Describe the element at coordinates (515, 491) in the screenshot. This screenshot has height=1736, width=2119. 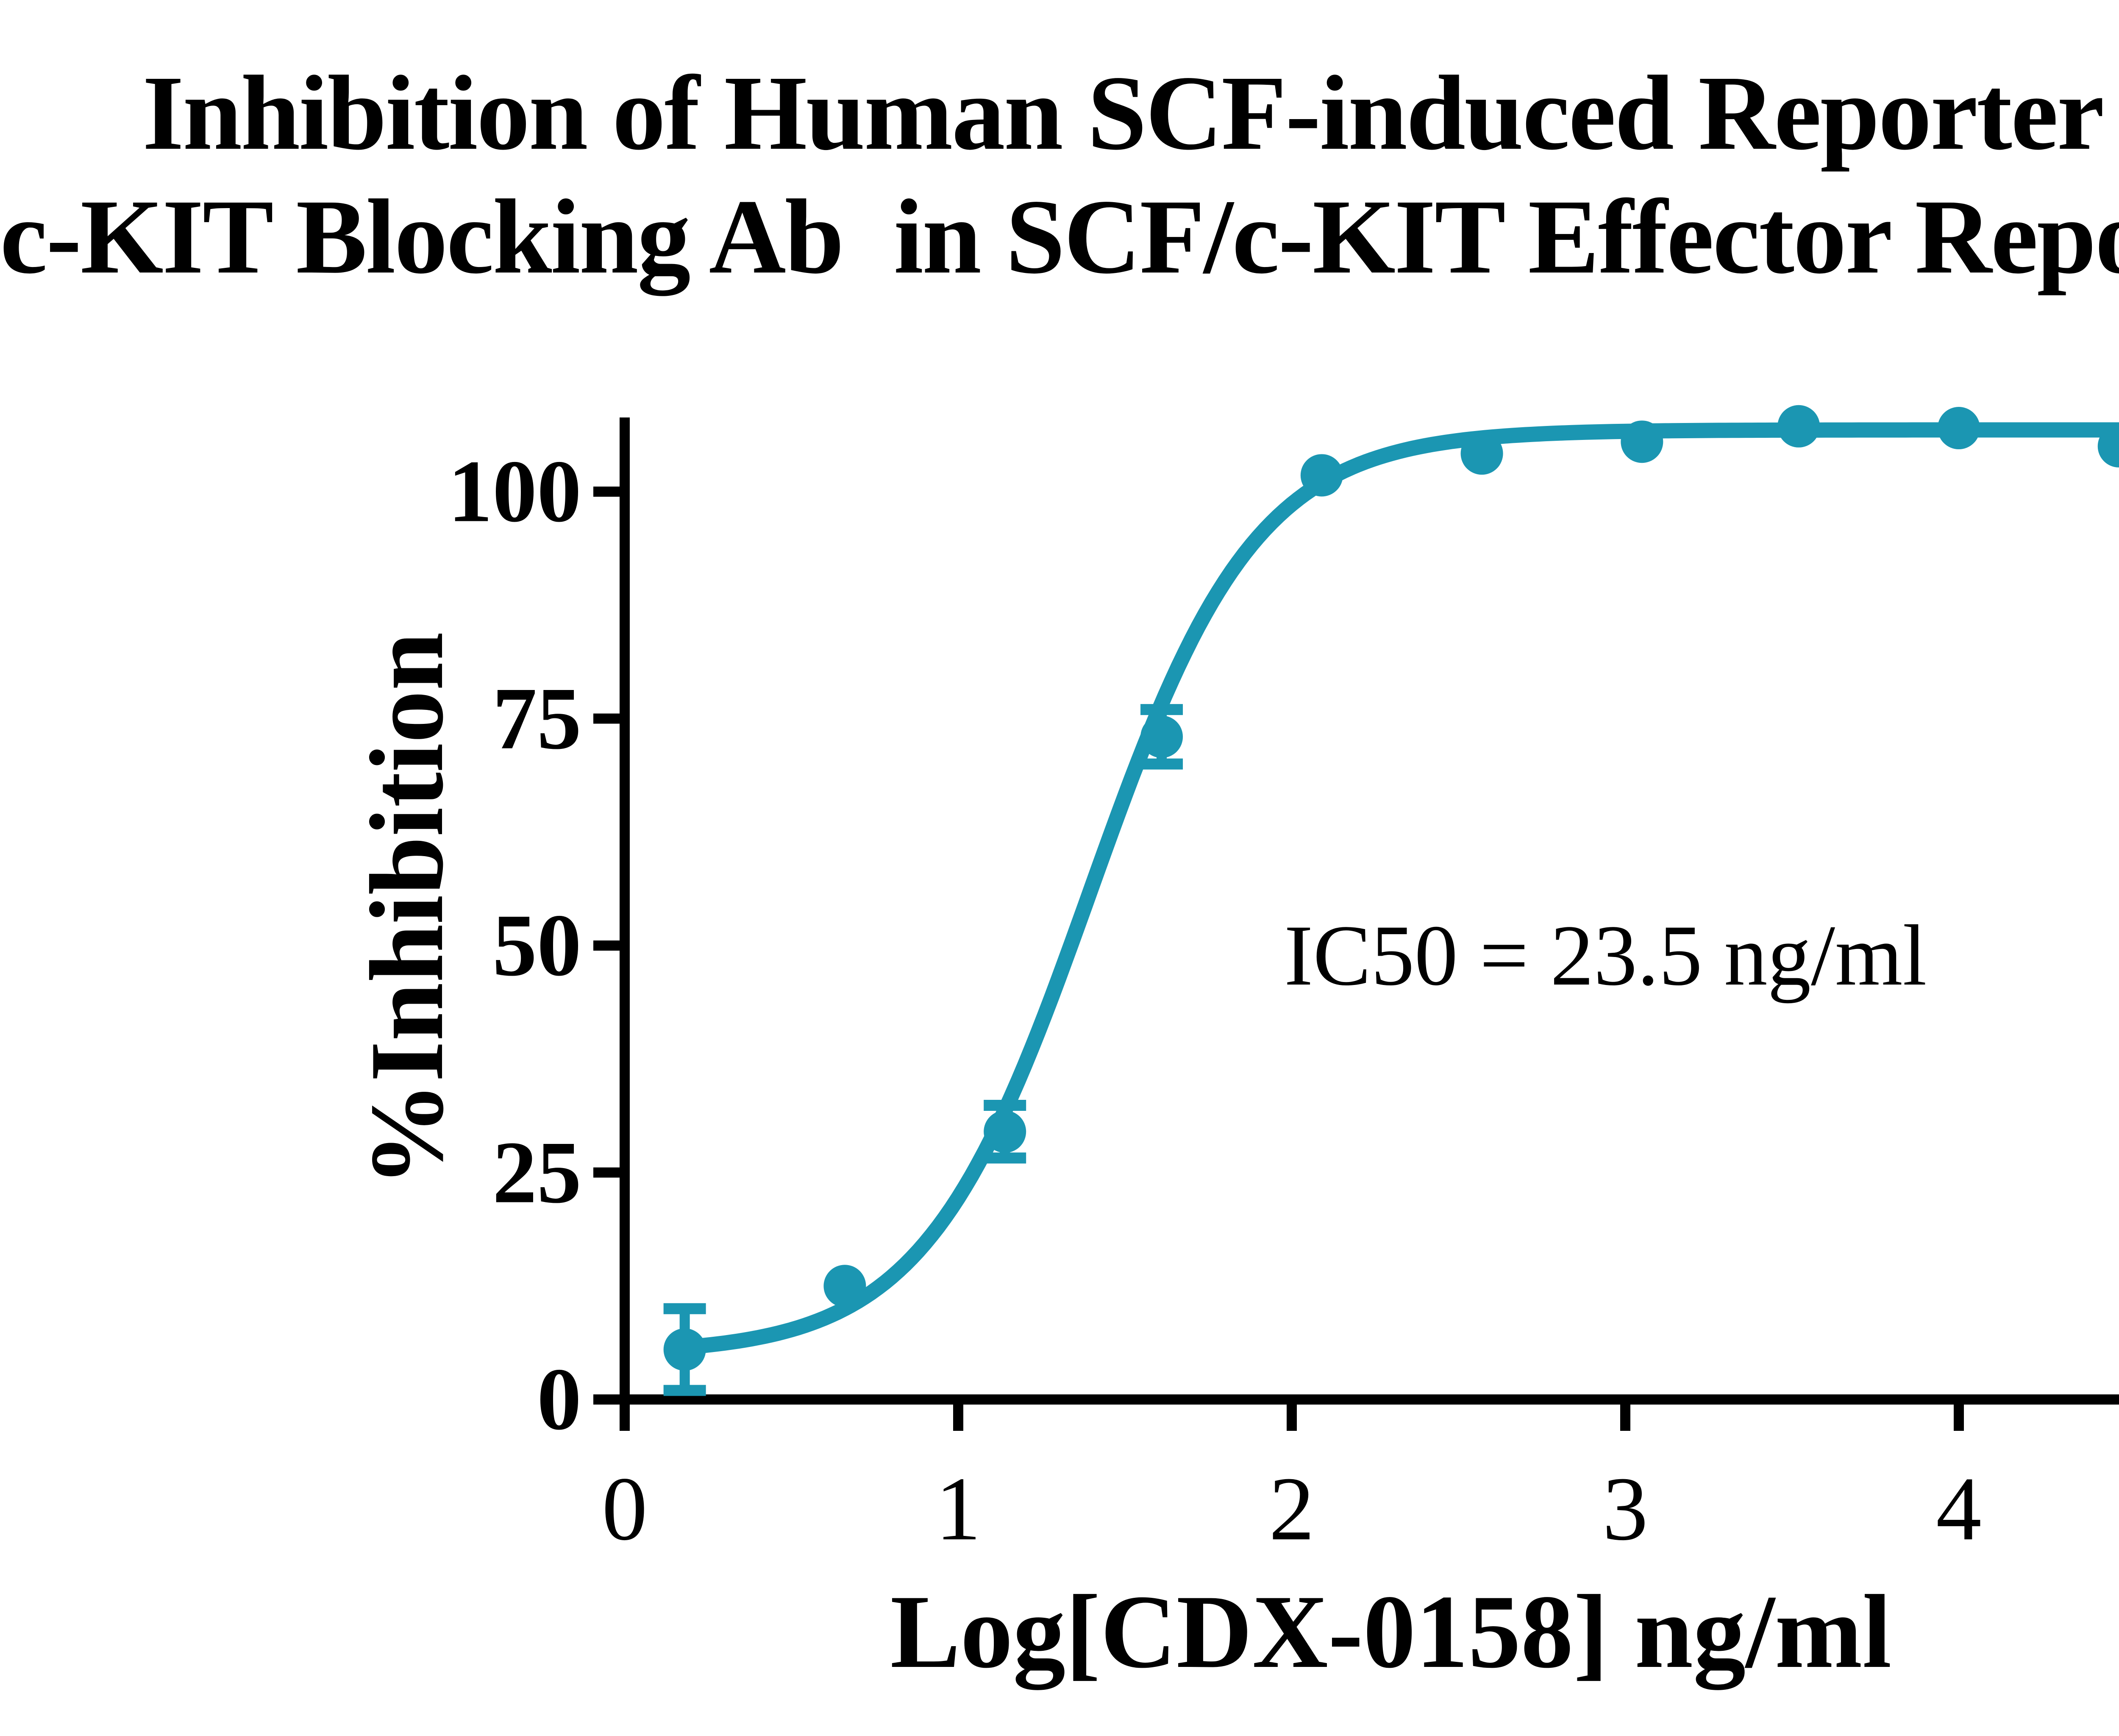
I see `y-tick-label: 100` at that location.